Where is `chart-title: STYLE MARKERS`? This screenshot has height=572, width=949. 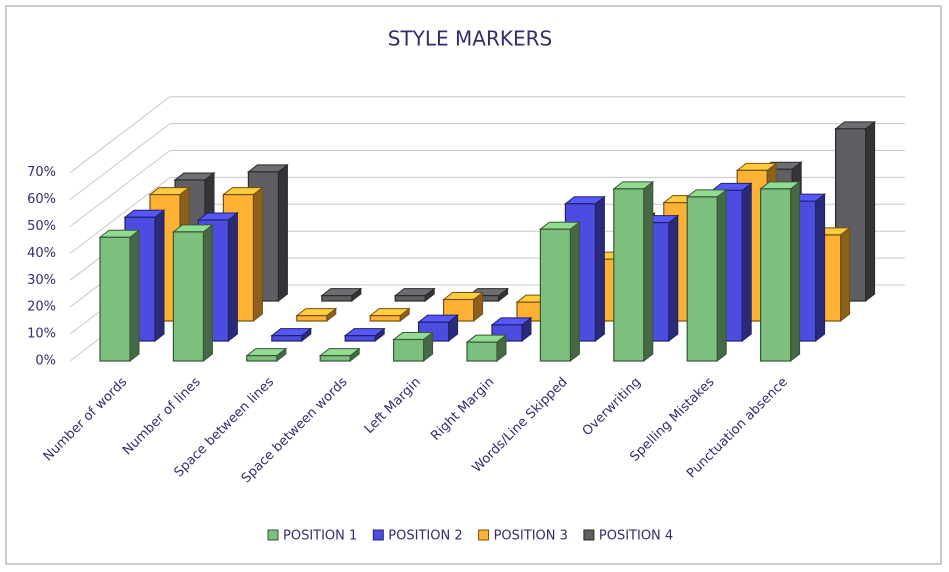
chart-title: STYLE MARKERS is located at coordinates (470, 39).